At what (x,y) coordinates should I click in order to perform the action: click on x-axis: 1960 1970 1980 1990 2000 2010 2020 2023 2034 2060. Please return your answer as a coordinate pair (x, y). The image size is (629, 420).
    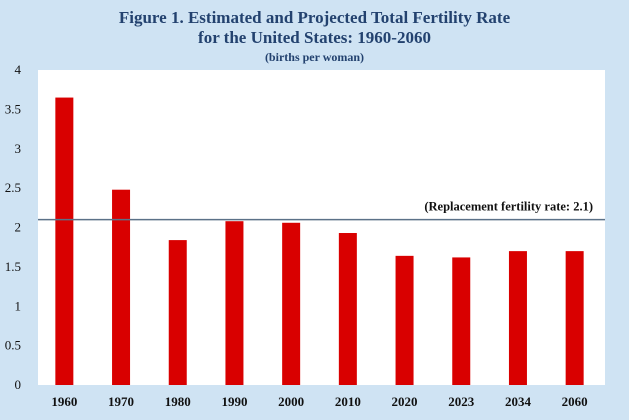
    Looking at the image, I should click on (319, 401).